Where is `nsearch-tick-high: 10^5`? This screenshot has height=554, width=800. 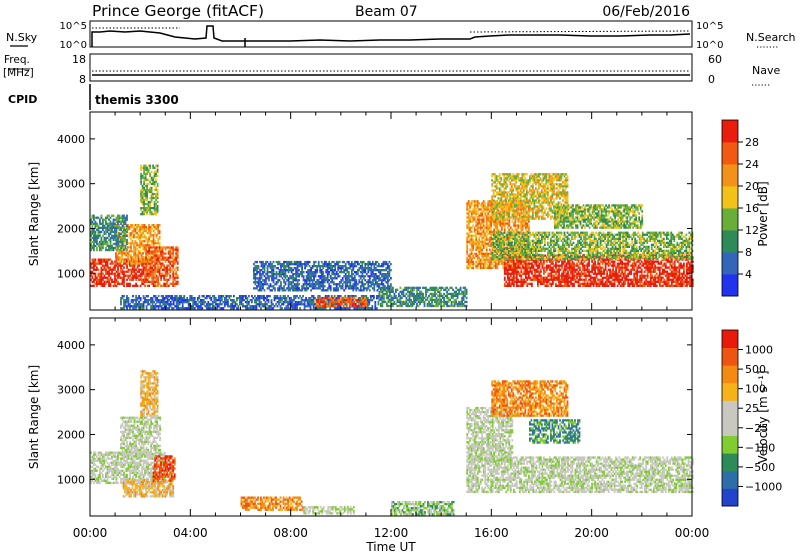
nsearch-tick-high: 10^5 is located at coordinates (709, 26).